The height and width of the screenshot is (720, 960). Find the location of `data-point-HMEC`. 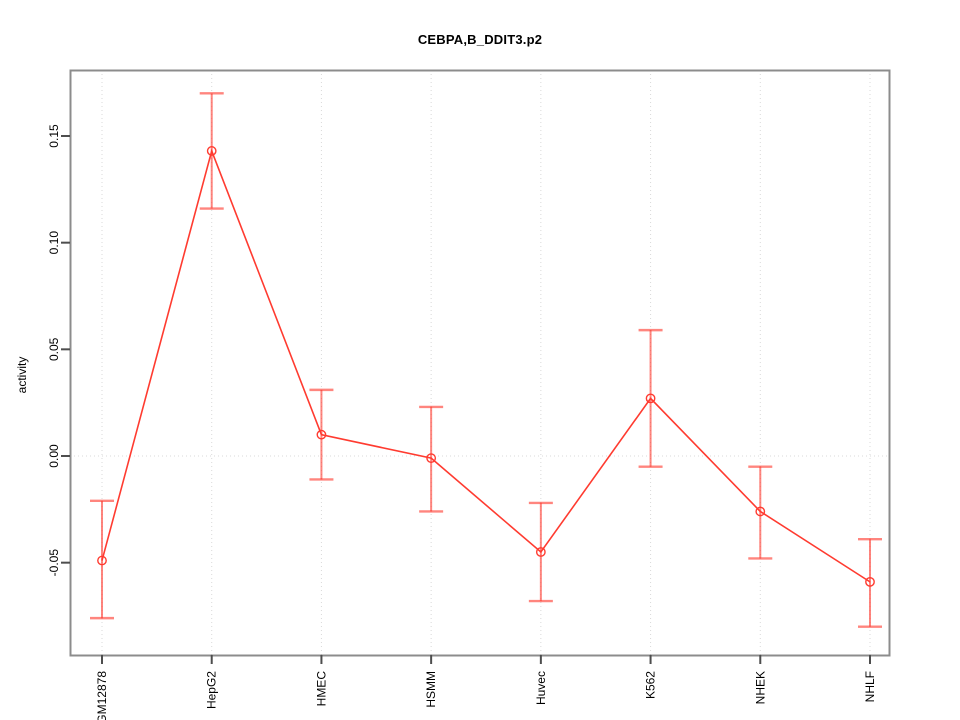

data-point-HMEC is located at coordinates (321, 434).